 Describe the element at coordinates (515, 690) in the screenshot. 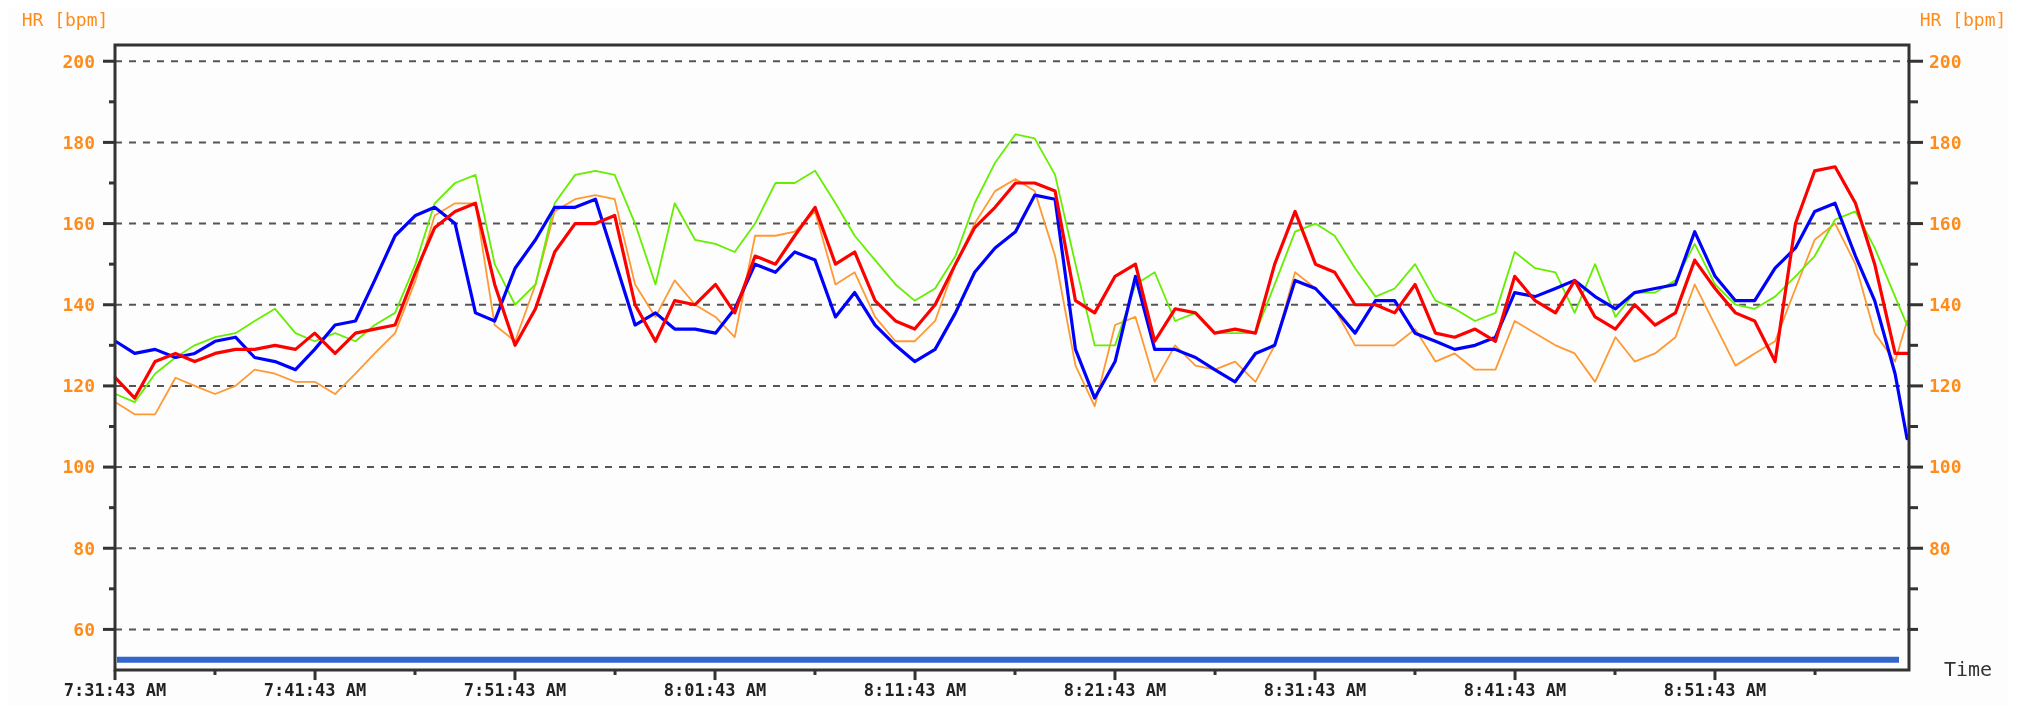

I see `x-tick-label: 7:51:43 AM` at that location.